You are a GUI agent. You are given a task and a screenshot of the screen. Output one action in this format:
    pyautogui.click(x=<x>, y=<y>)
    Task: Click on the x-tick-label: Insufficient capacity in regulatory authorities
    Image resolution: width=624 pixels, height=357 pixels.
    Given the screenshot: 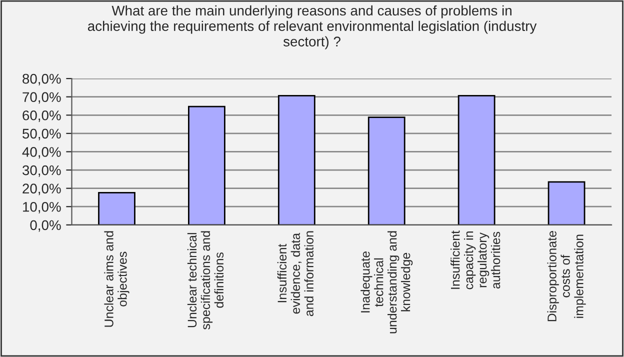 What is the action you would take?
    pyautogui.click(x=475, y=260)
    